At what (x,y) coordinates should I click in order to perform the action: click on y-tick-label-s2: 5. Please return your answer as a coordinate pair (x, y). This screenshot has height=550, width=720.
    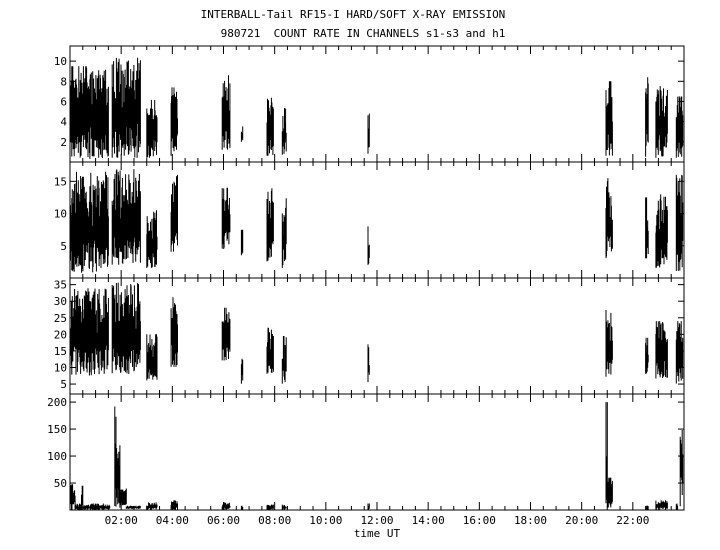
    Looking at the image, I should click on (63, 246).